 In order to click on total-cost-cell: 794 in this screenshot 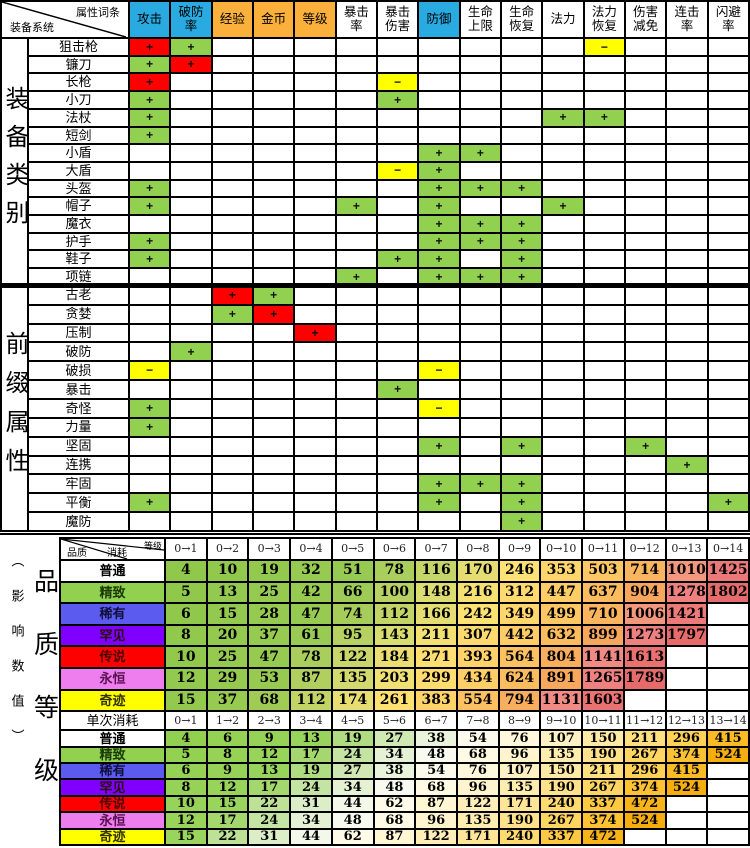, I will do `click(519, 700)`.